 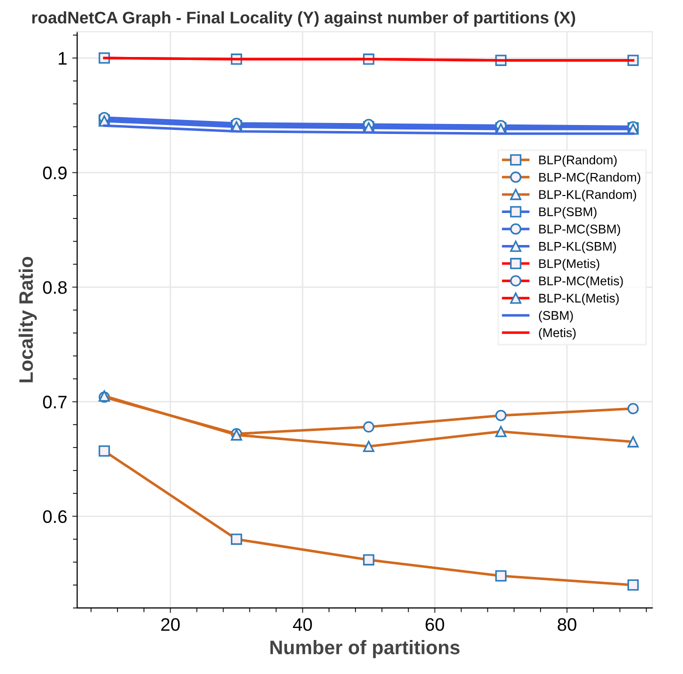 I want to click on x-tick-label: 20, so click(x=170, y=624).